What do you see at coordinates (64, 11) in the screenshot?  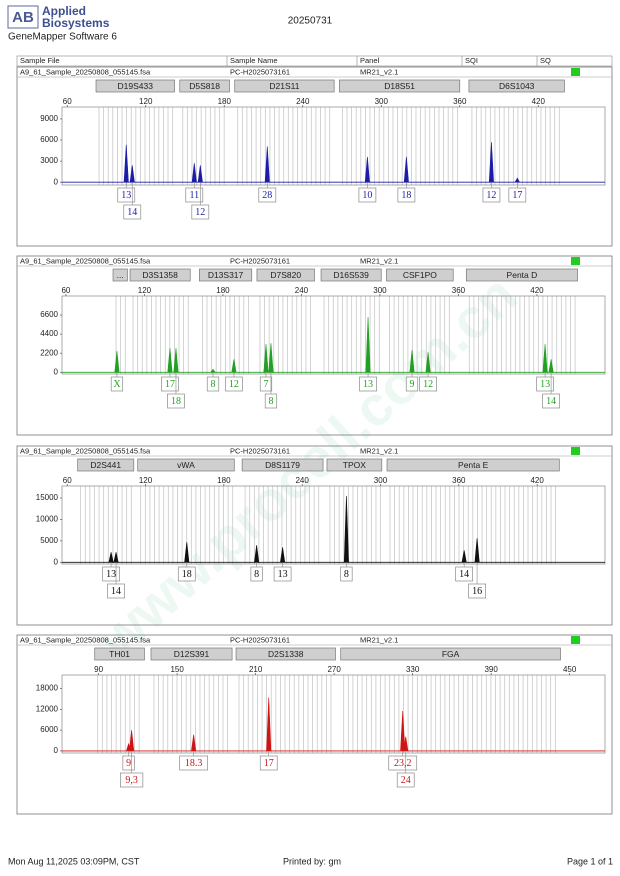 I see `logo-text: Applied` at bounding box center [64, 11].